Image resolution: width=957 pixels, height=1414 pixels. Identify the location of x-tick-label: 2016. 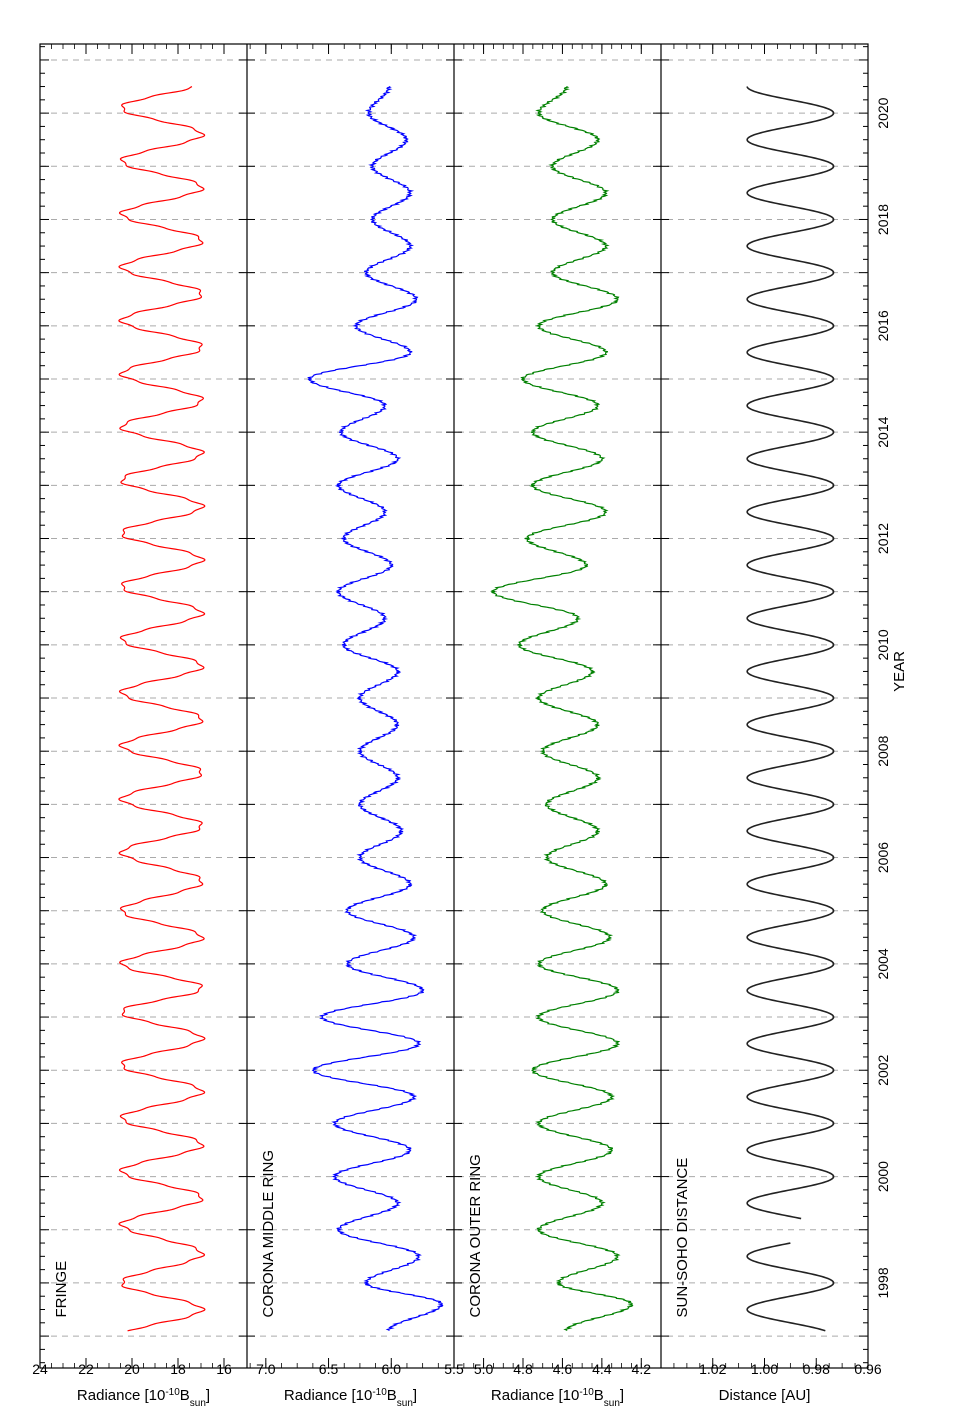
(883, 325).